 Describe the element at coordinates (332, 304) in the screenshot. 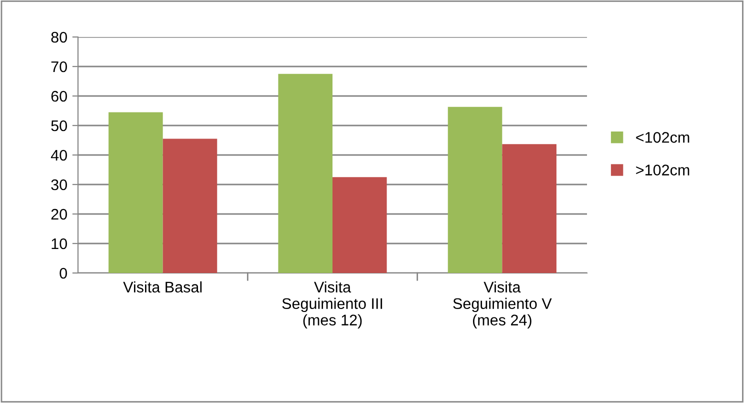

I see `x-tick-label: Visita Seguimiento III (mes 12)` at that location.